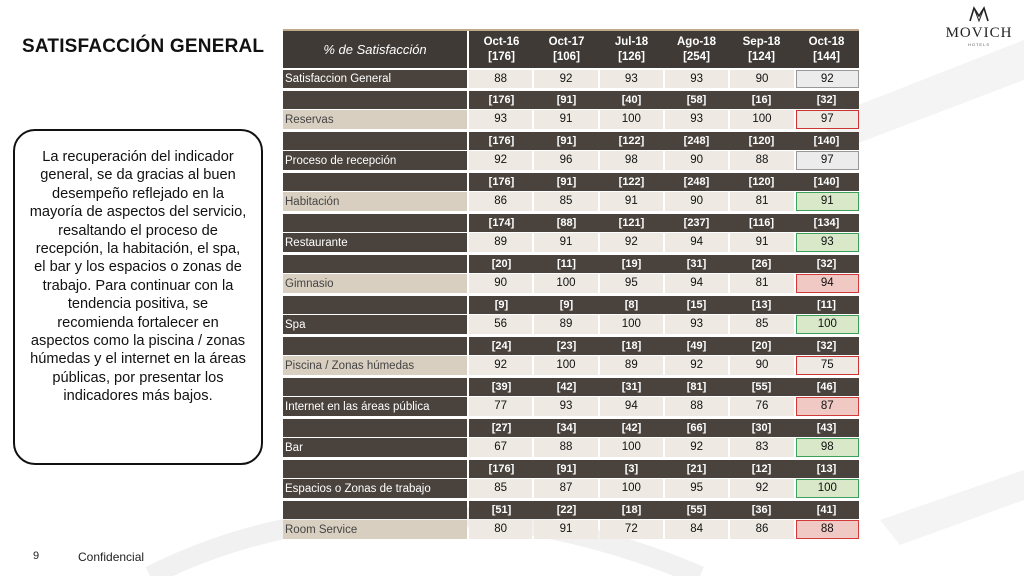  I want to click on row-label: Espacios o Zonas de trabajo, so click(375, 488).